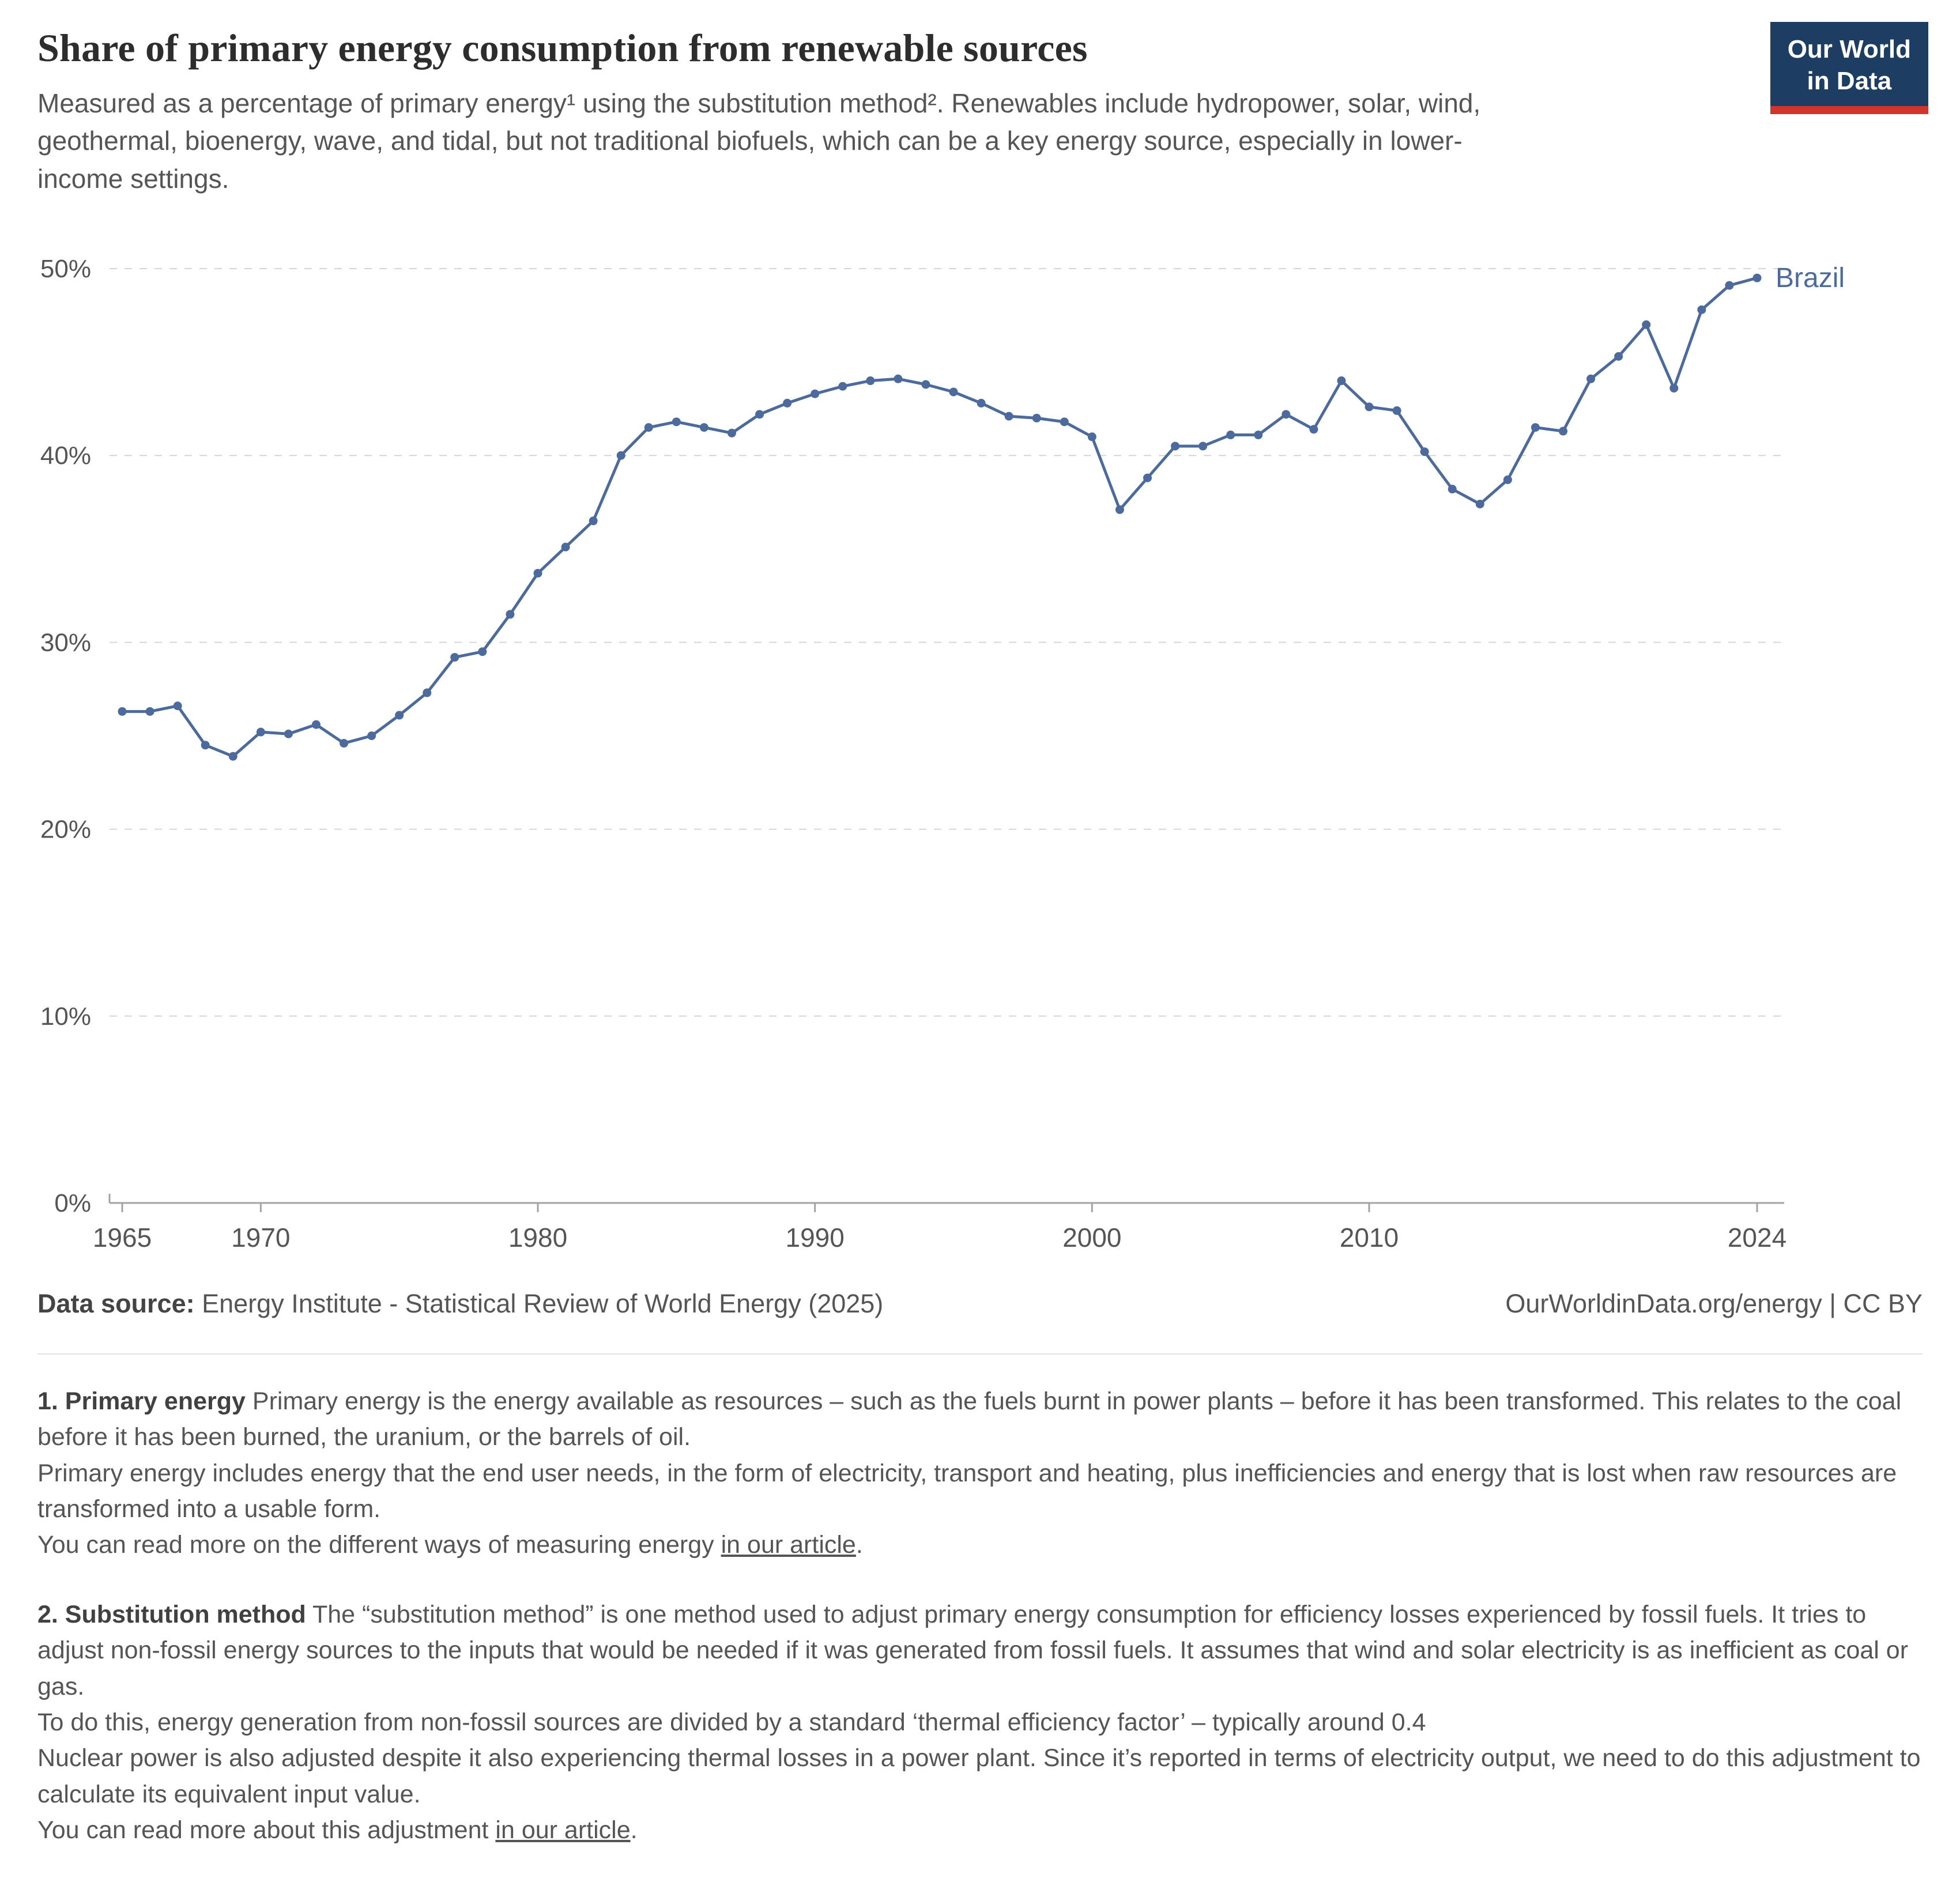 The image size is (1960, 1886). I want to click on series-end-label: Brazil, so click(1810, 278).